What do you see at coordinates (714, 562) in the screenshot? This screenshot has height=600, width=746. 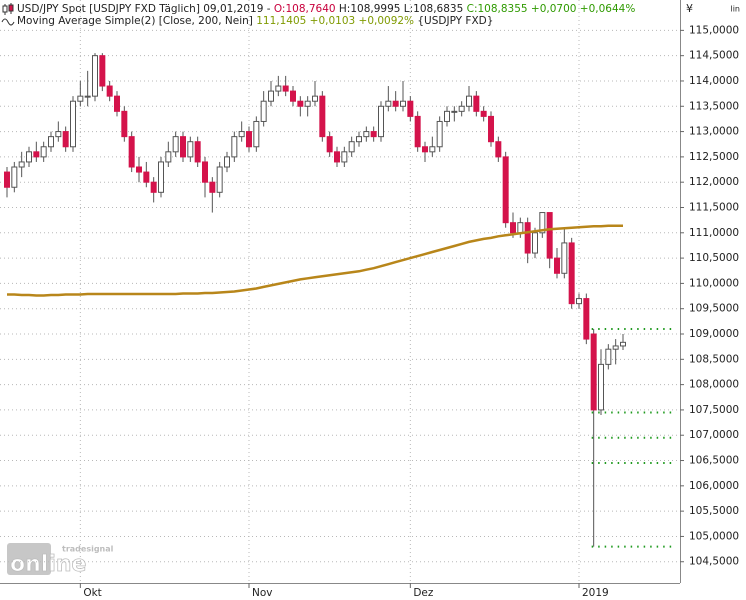 I see `y-tick-label: 104,5000` at bounding box center [714, 562].